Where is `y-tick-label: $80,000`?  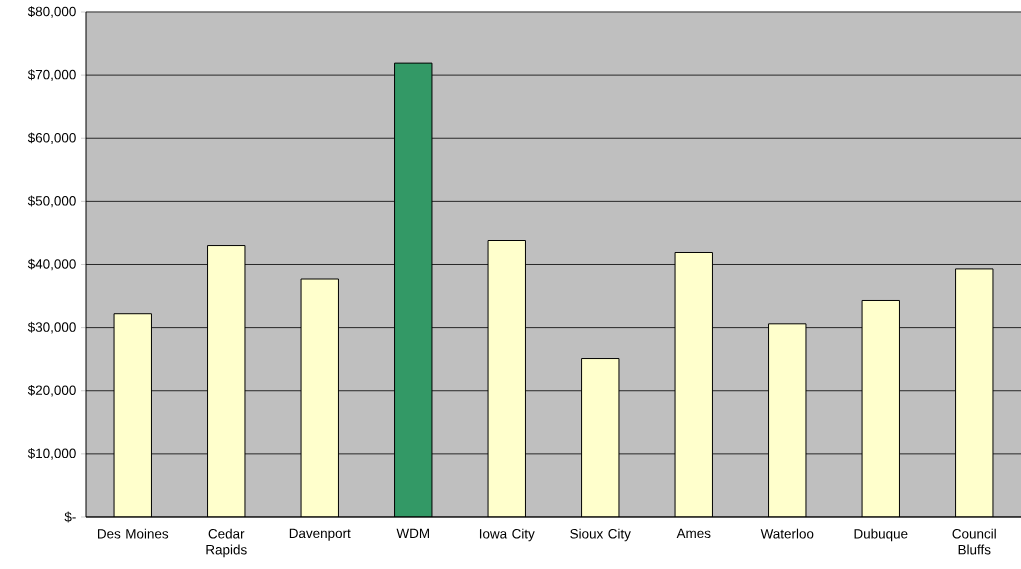 y-tick-label: $80,000 is located at coordinates (51, 12).